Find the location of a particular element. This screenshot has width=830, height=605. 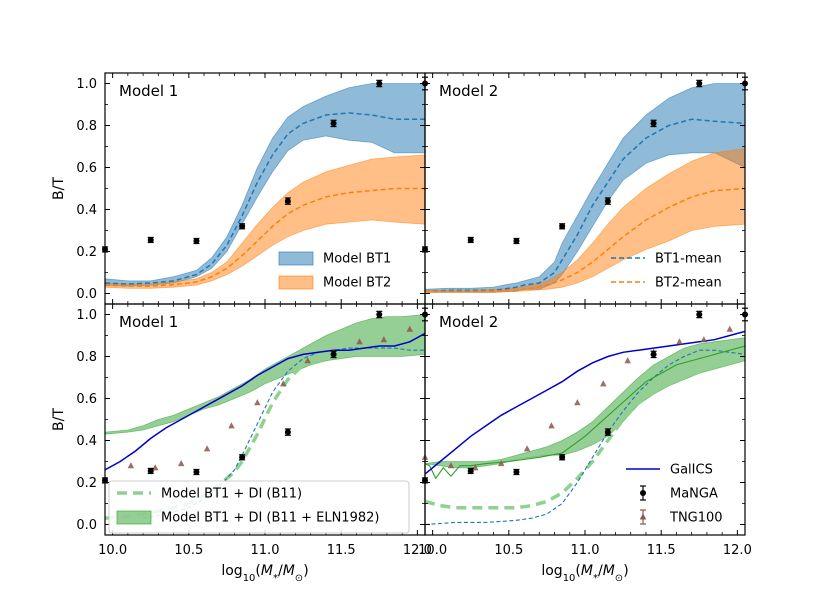

legend-label: Model BT1 + DI (B11) is located at coordinates (231, 494).